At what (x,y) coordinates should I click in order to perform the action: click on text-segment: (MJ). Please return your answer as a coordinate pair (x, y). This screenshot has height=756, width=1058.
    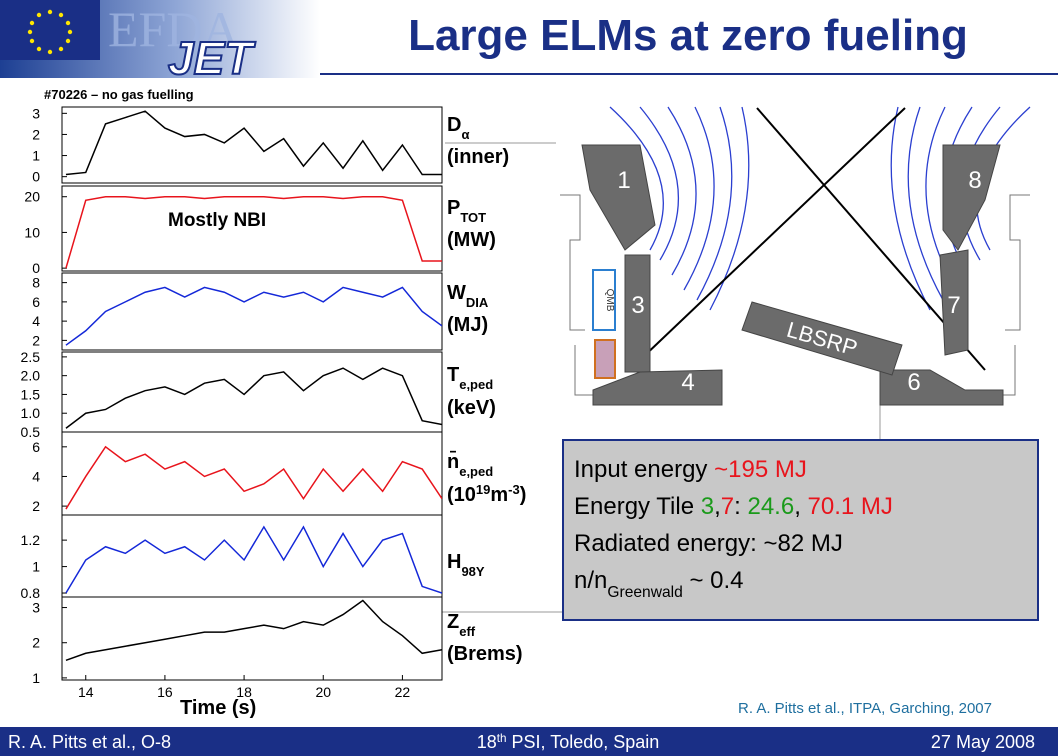
    Looking at the image, I should click on (467, 325).